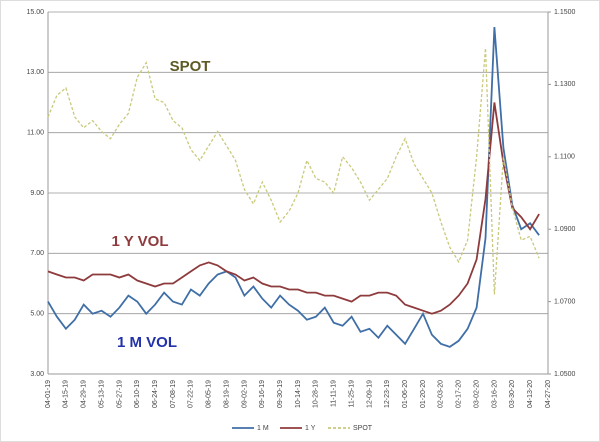  I want to click on y-tick-label: 11.00, so click(35, 133).